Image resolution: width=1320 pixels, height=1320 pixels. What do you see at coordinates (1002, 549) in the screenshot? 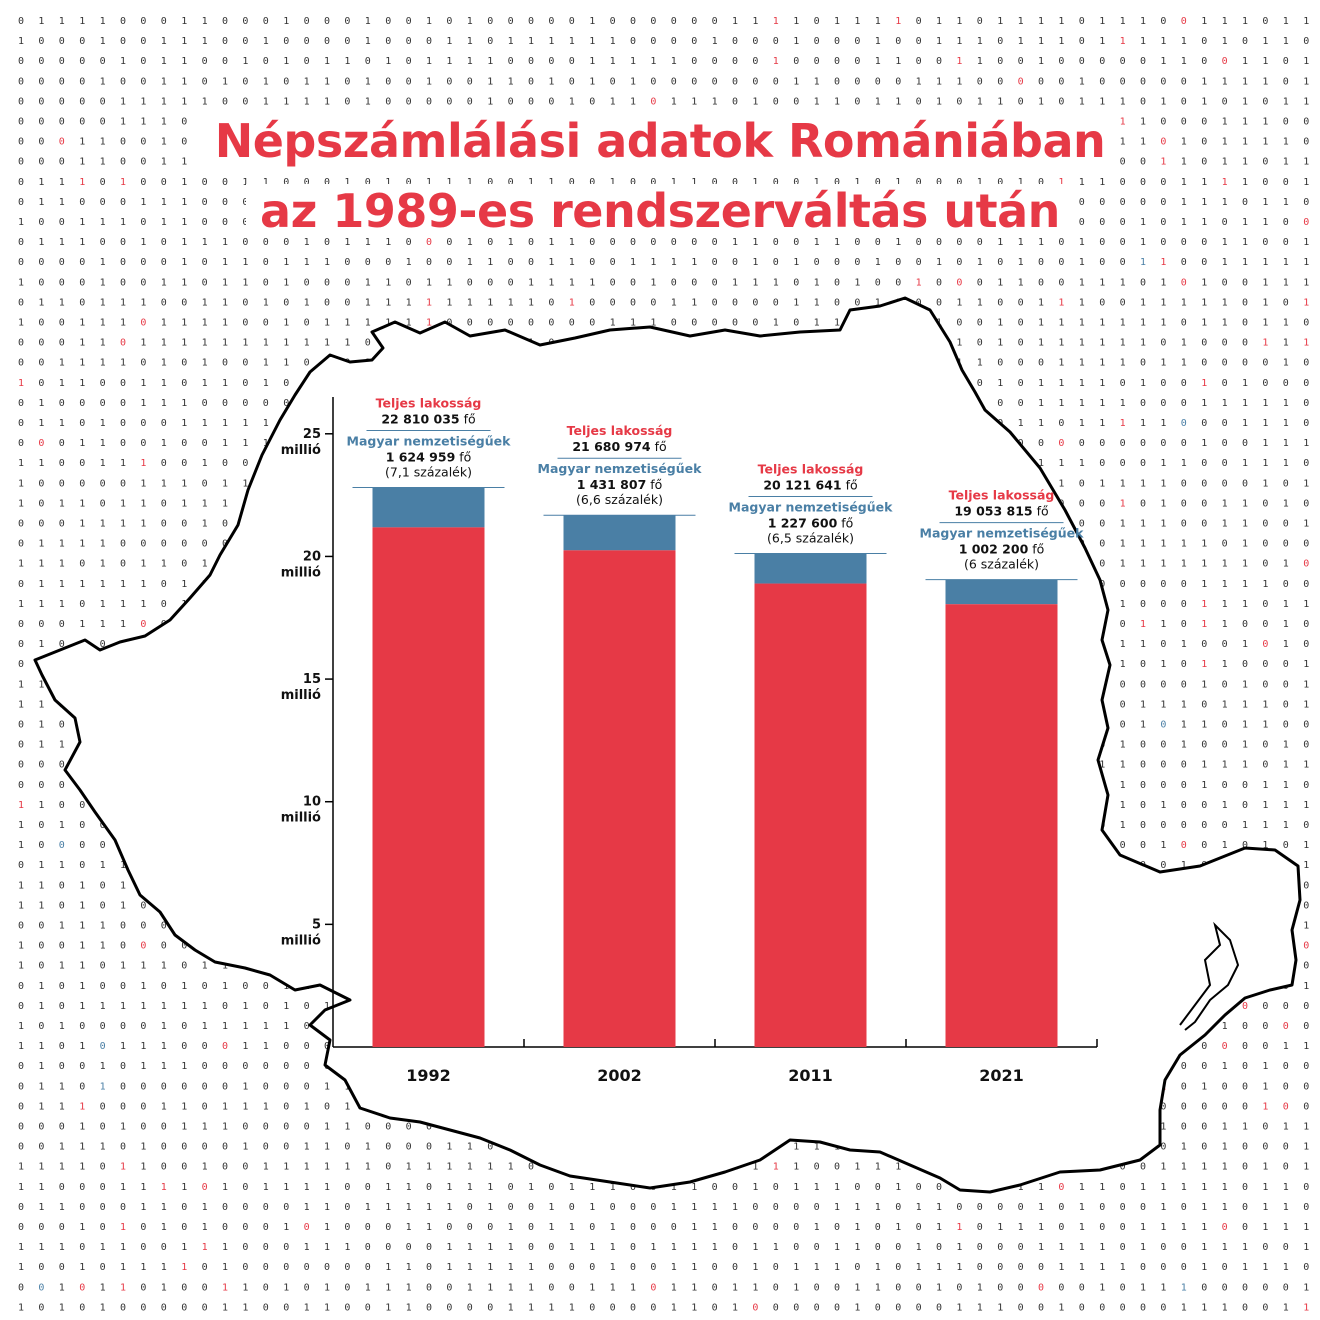
I see `hungarian-value: 1 002 200 fő` at bounding box center [1002, 549].